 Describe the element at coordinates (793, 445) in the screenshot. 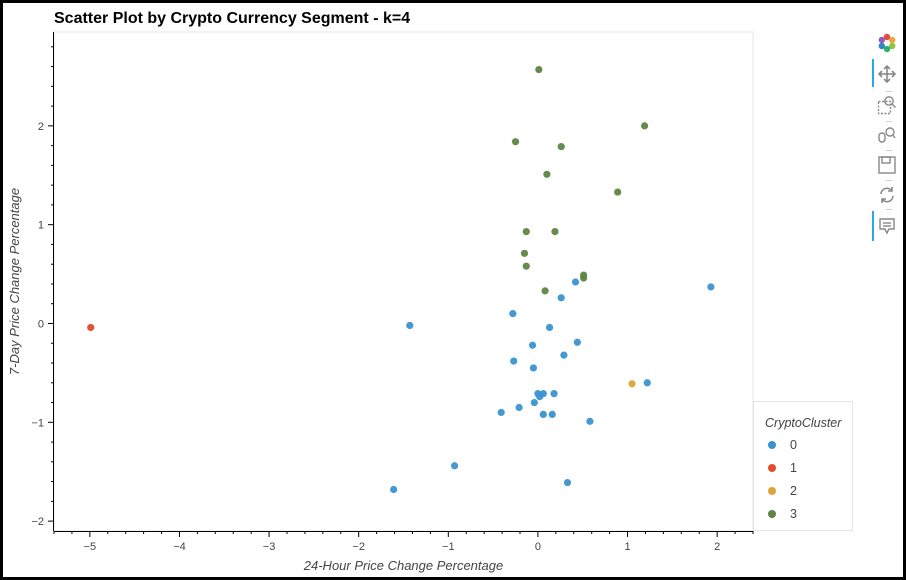

I see `legend-label-0: 0` at that location.